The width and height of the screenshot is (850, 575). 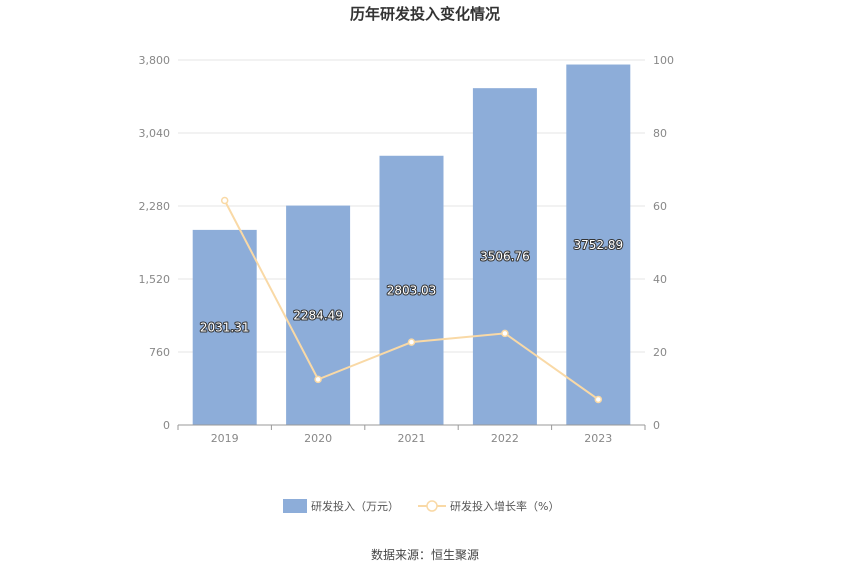 What do you see at coordinates (155, 60) in the screenshot?
I see `left-y-tick-label: 3,800` at bounding box center [155, 60].